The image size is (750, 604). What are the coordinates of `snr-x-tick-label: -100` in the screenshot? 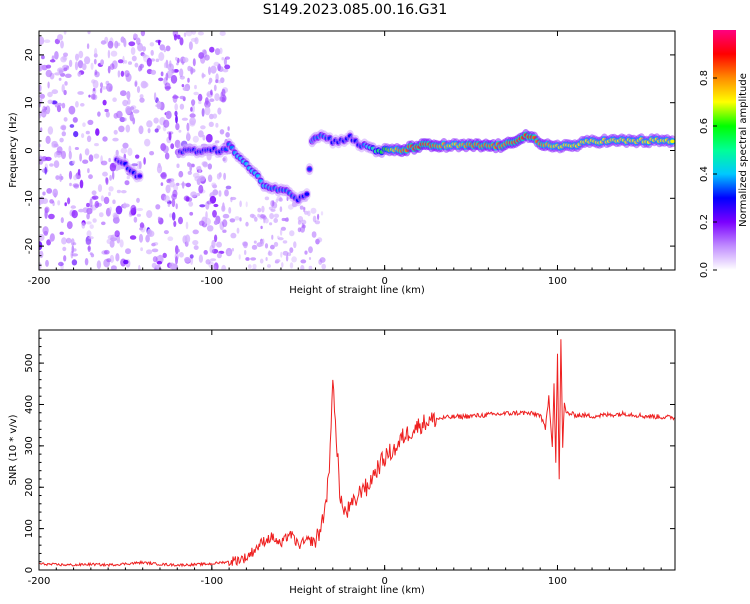 It's located at (211, 581).